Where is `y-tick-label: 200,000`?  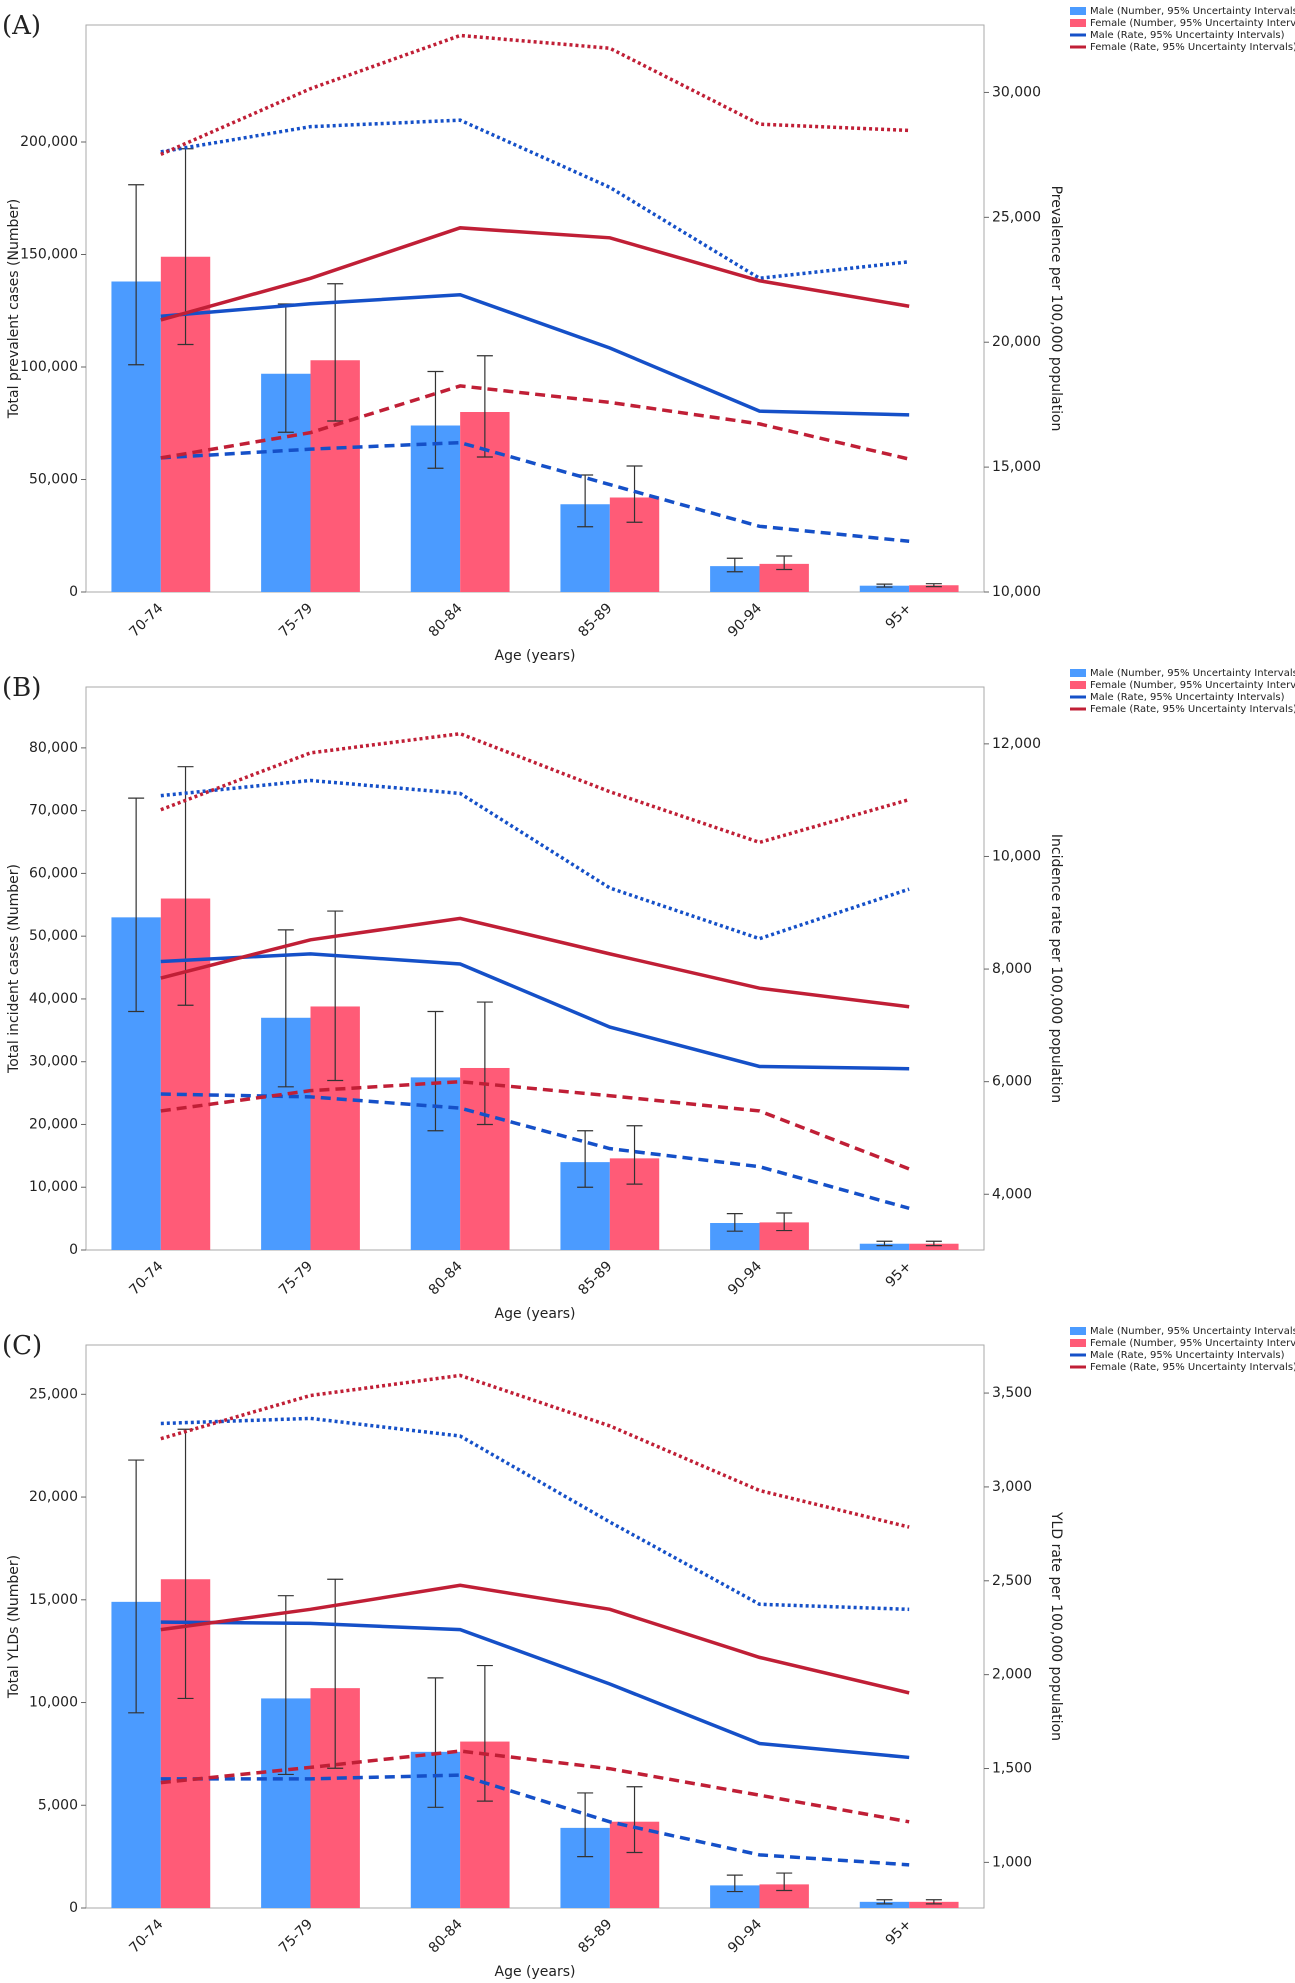
y-tick-label: 200,000 is located at coordinates (49, 142).